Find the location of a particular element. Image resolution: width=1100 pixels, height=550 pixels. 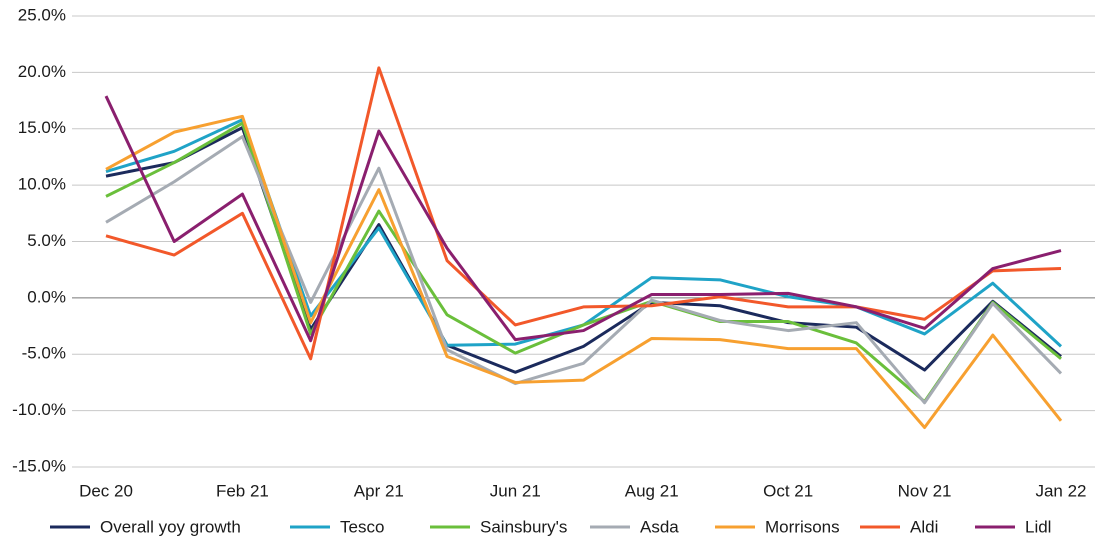

x-tick-label: Nov 21 is located at coordinates (925, 490).